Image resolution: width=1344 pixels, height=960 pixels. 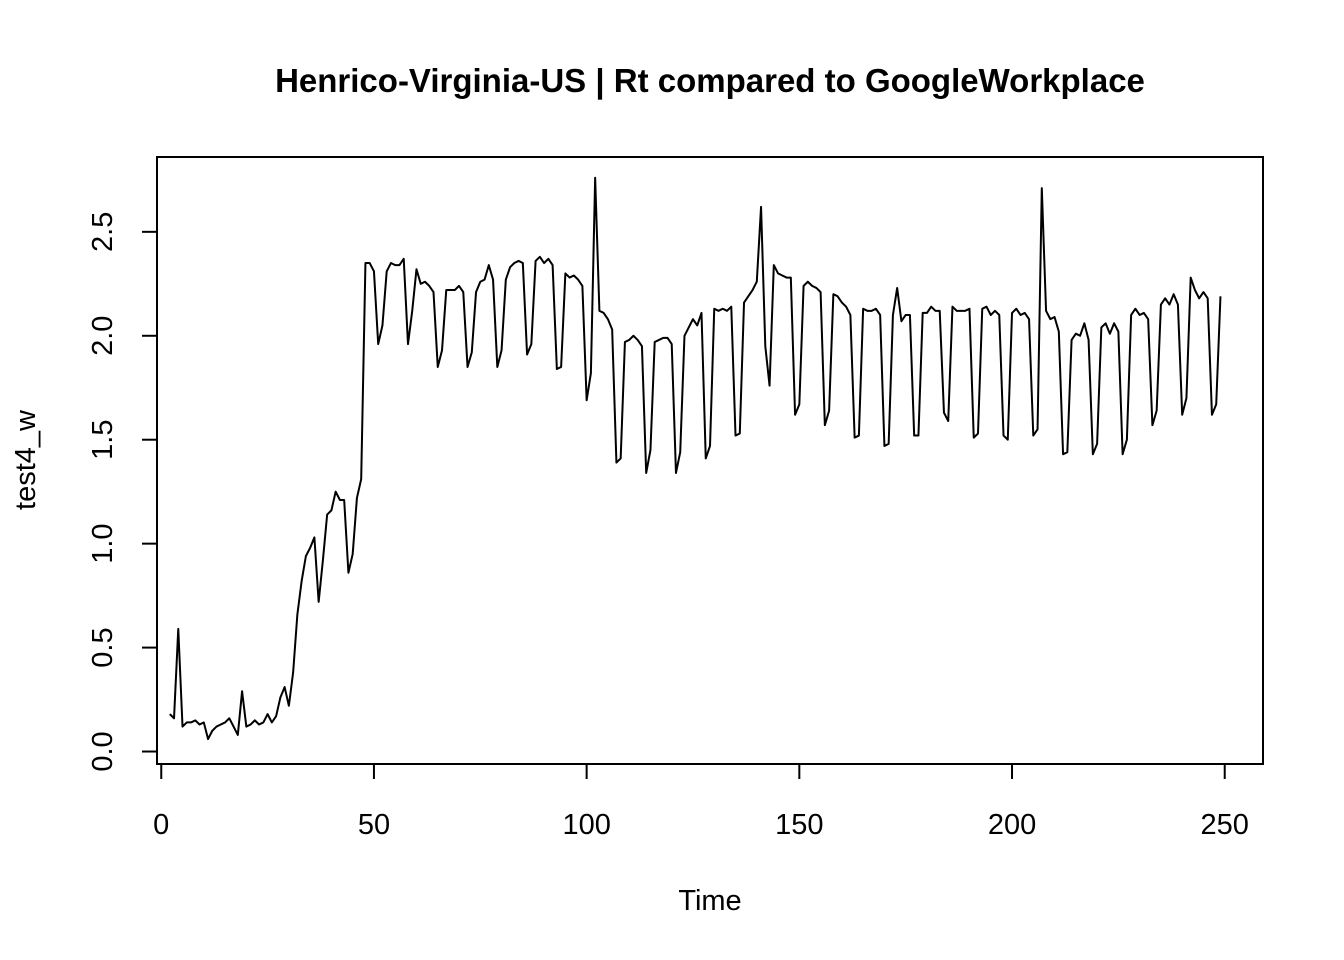 I want to click on y-tick-label: 2.0, so click(x=103, y=336).